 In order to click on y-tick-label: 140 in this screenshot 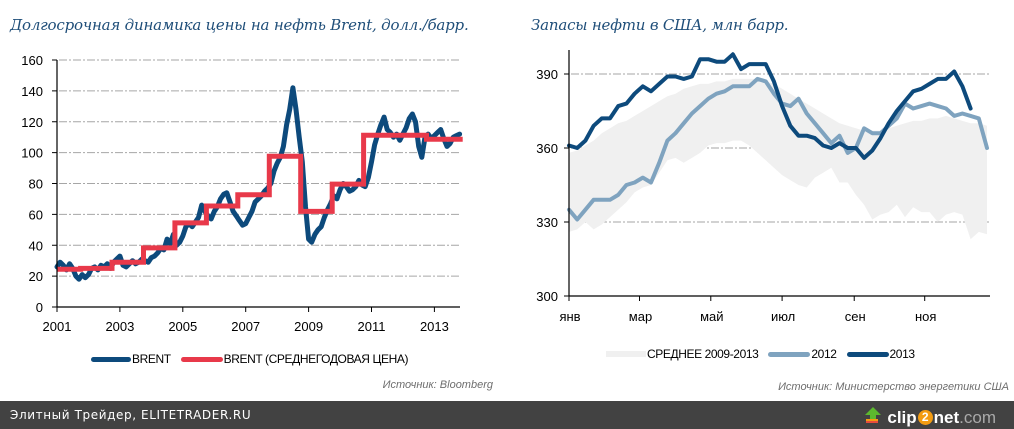, I will do `click(32, 91)`.